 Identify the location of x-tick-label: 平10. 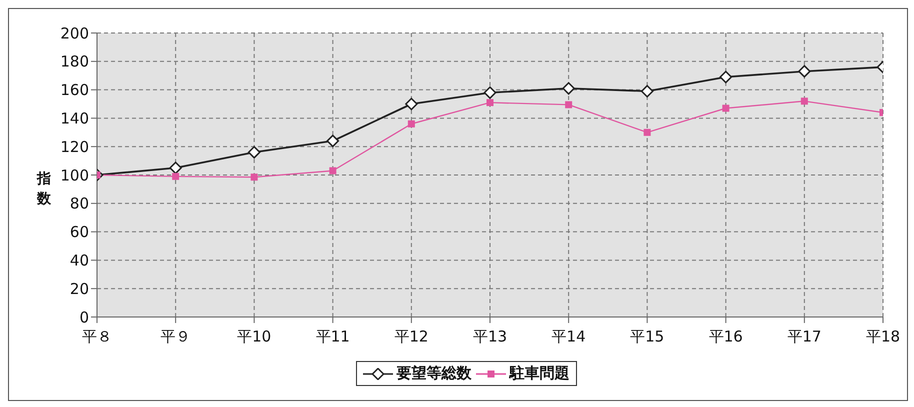
(254, 337).